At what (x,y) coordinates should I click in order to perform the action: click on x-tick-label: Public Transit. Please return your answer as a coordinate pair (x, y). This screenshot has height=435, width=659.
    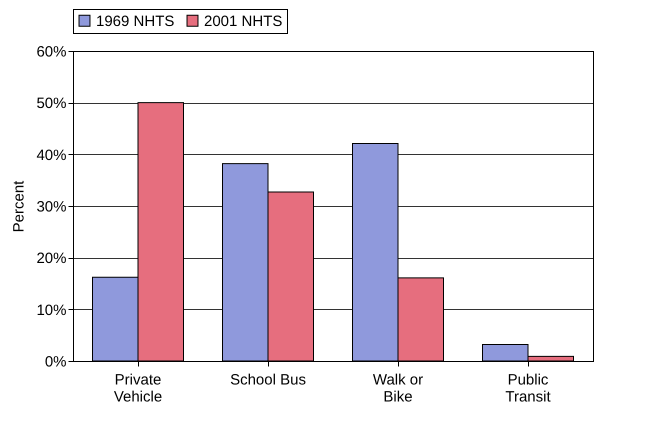
    Looking at the image, I should click on (528, 389).